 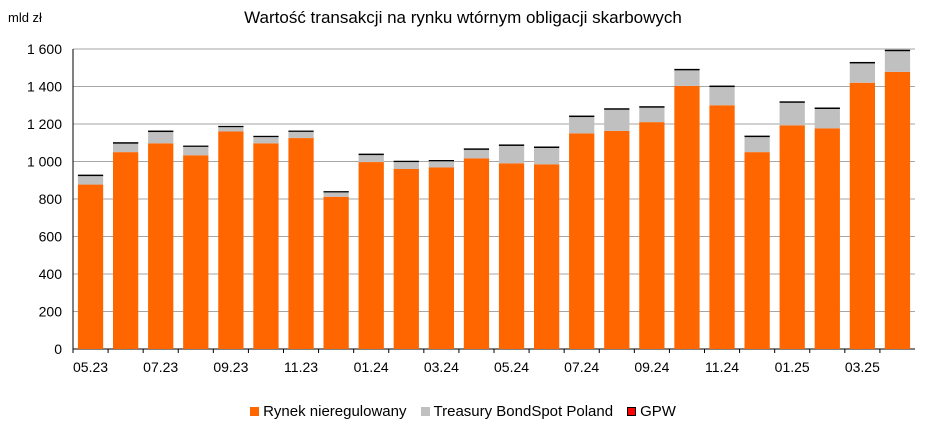 I want to click on legend-item-treasury-bondspot: Treasury BondSpot Poland, so click(x=517, y=411).